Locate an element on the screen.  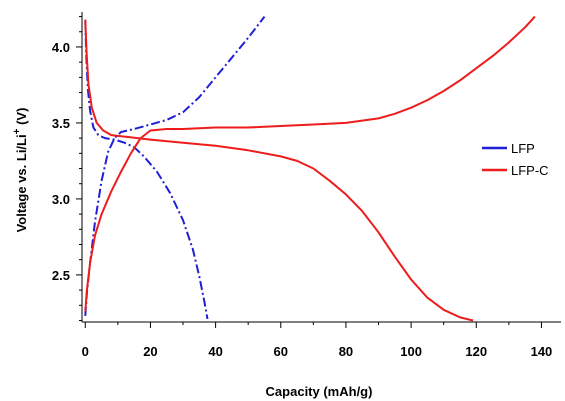
x-tick-label: 20 is located at coordinates (150, 351).